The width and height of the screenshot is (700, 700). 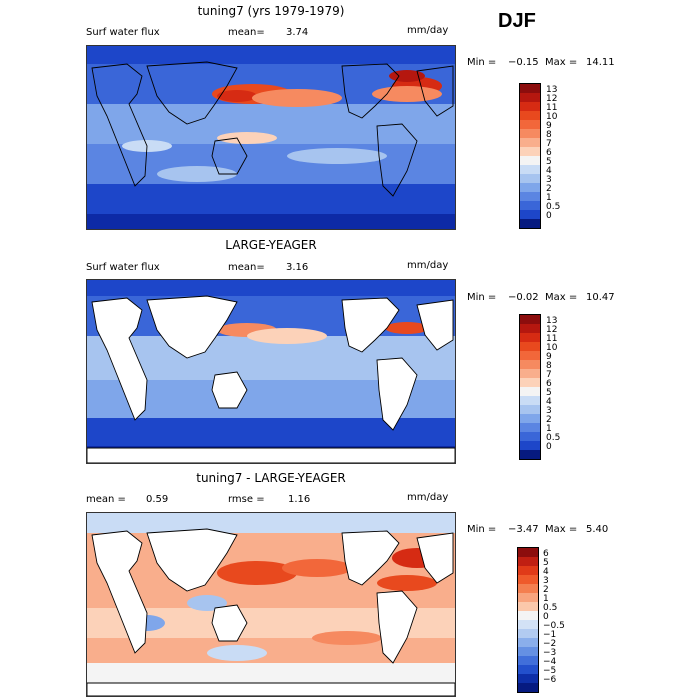 I want to click on panel-3-mean-label: mean =, so click(x=106, y=499).